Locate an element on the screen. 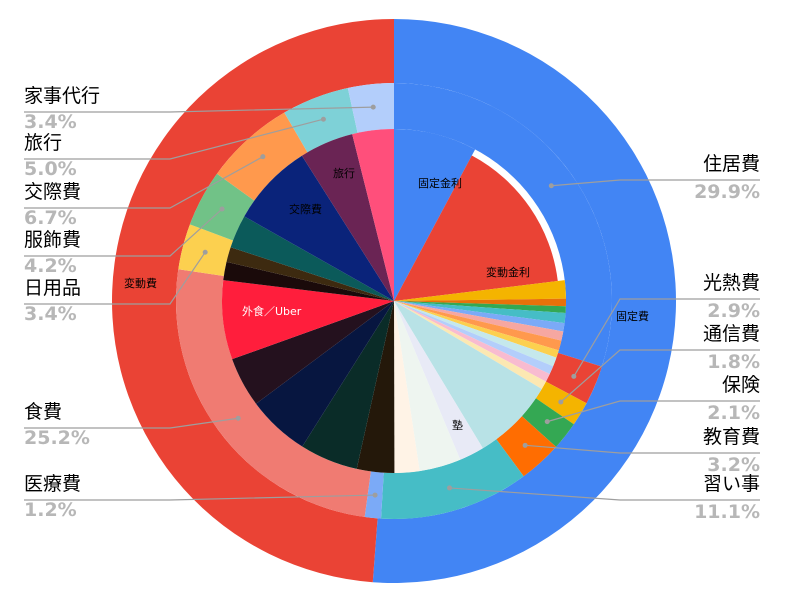 This screenshot has width=798, height=602. label-utilities: 光熱費 is located at coordinates (731, 283).